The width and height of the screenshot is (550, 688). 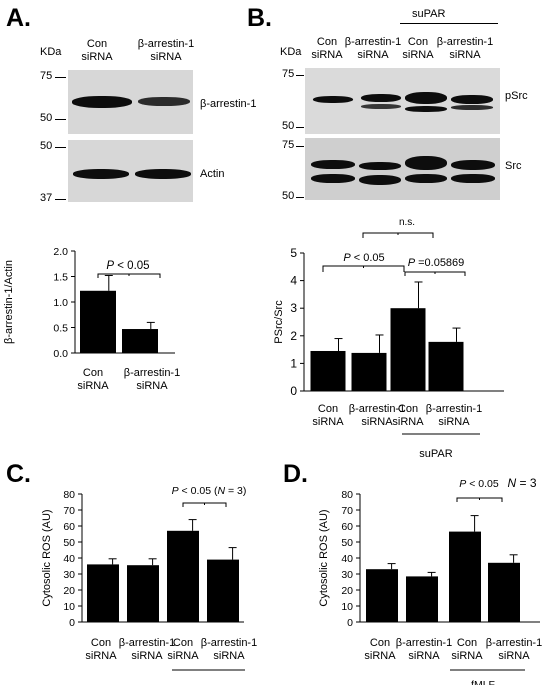 I want to click on x-tick-label: β-arrestin-1, so click(x=377, y=409).